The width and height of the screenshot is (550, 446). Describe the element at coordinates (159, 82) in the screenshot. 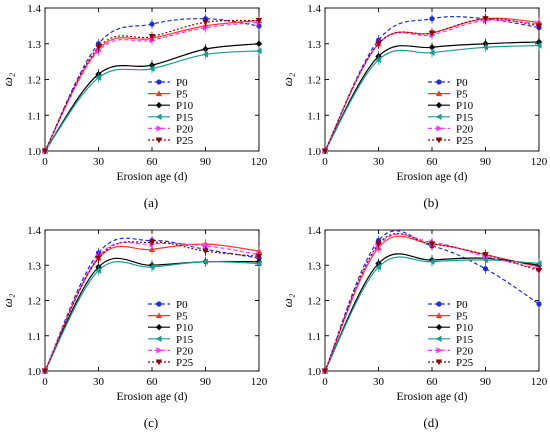

I see `legend-marker-p0` at that location.